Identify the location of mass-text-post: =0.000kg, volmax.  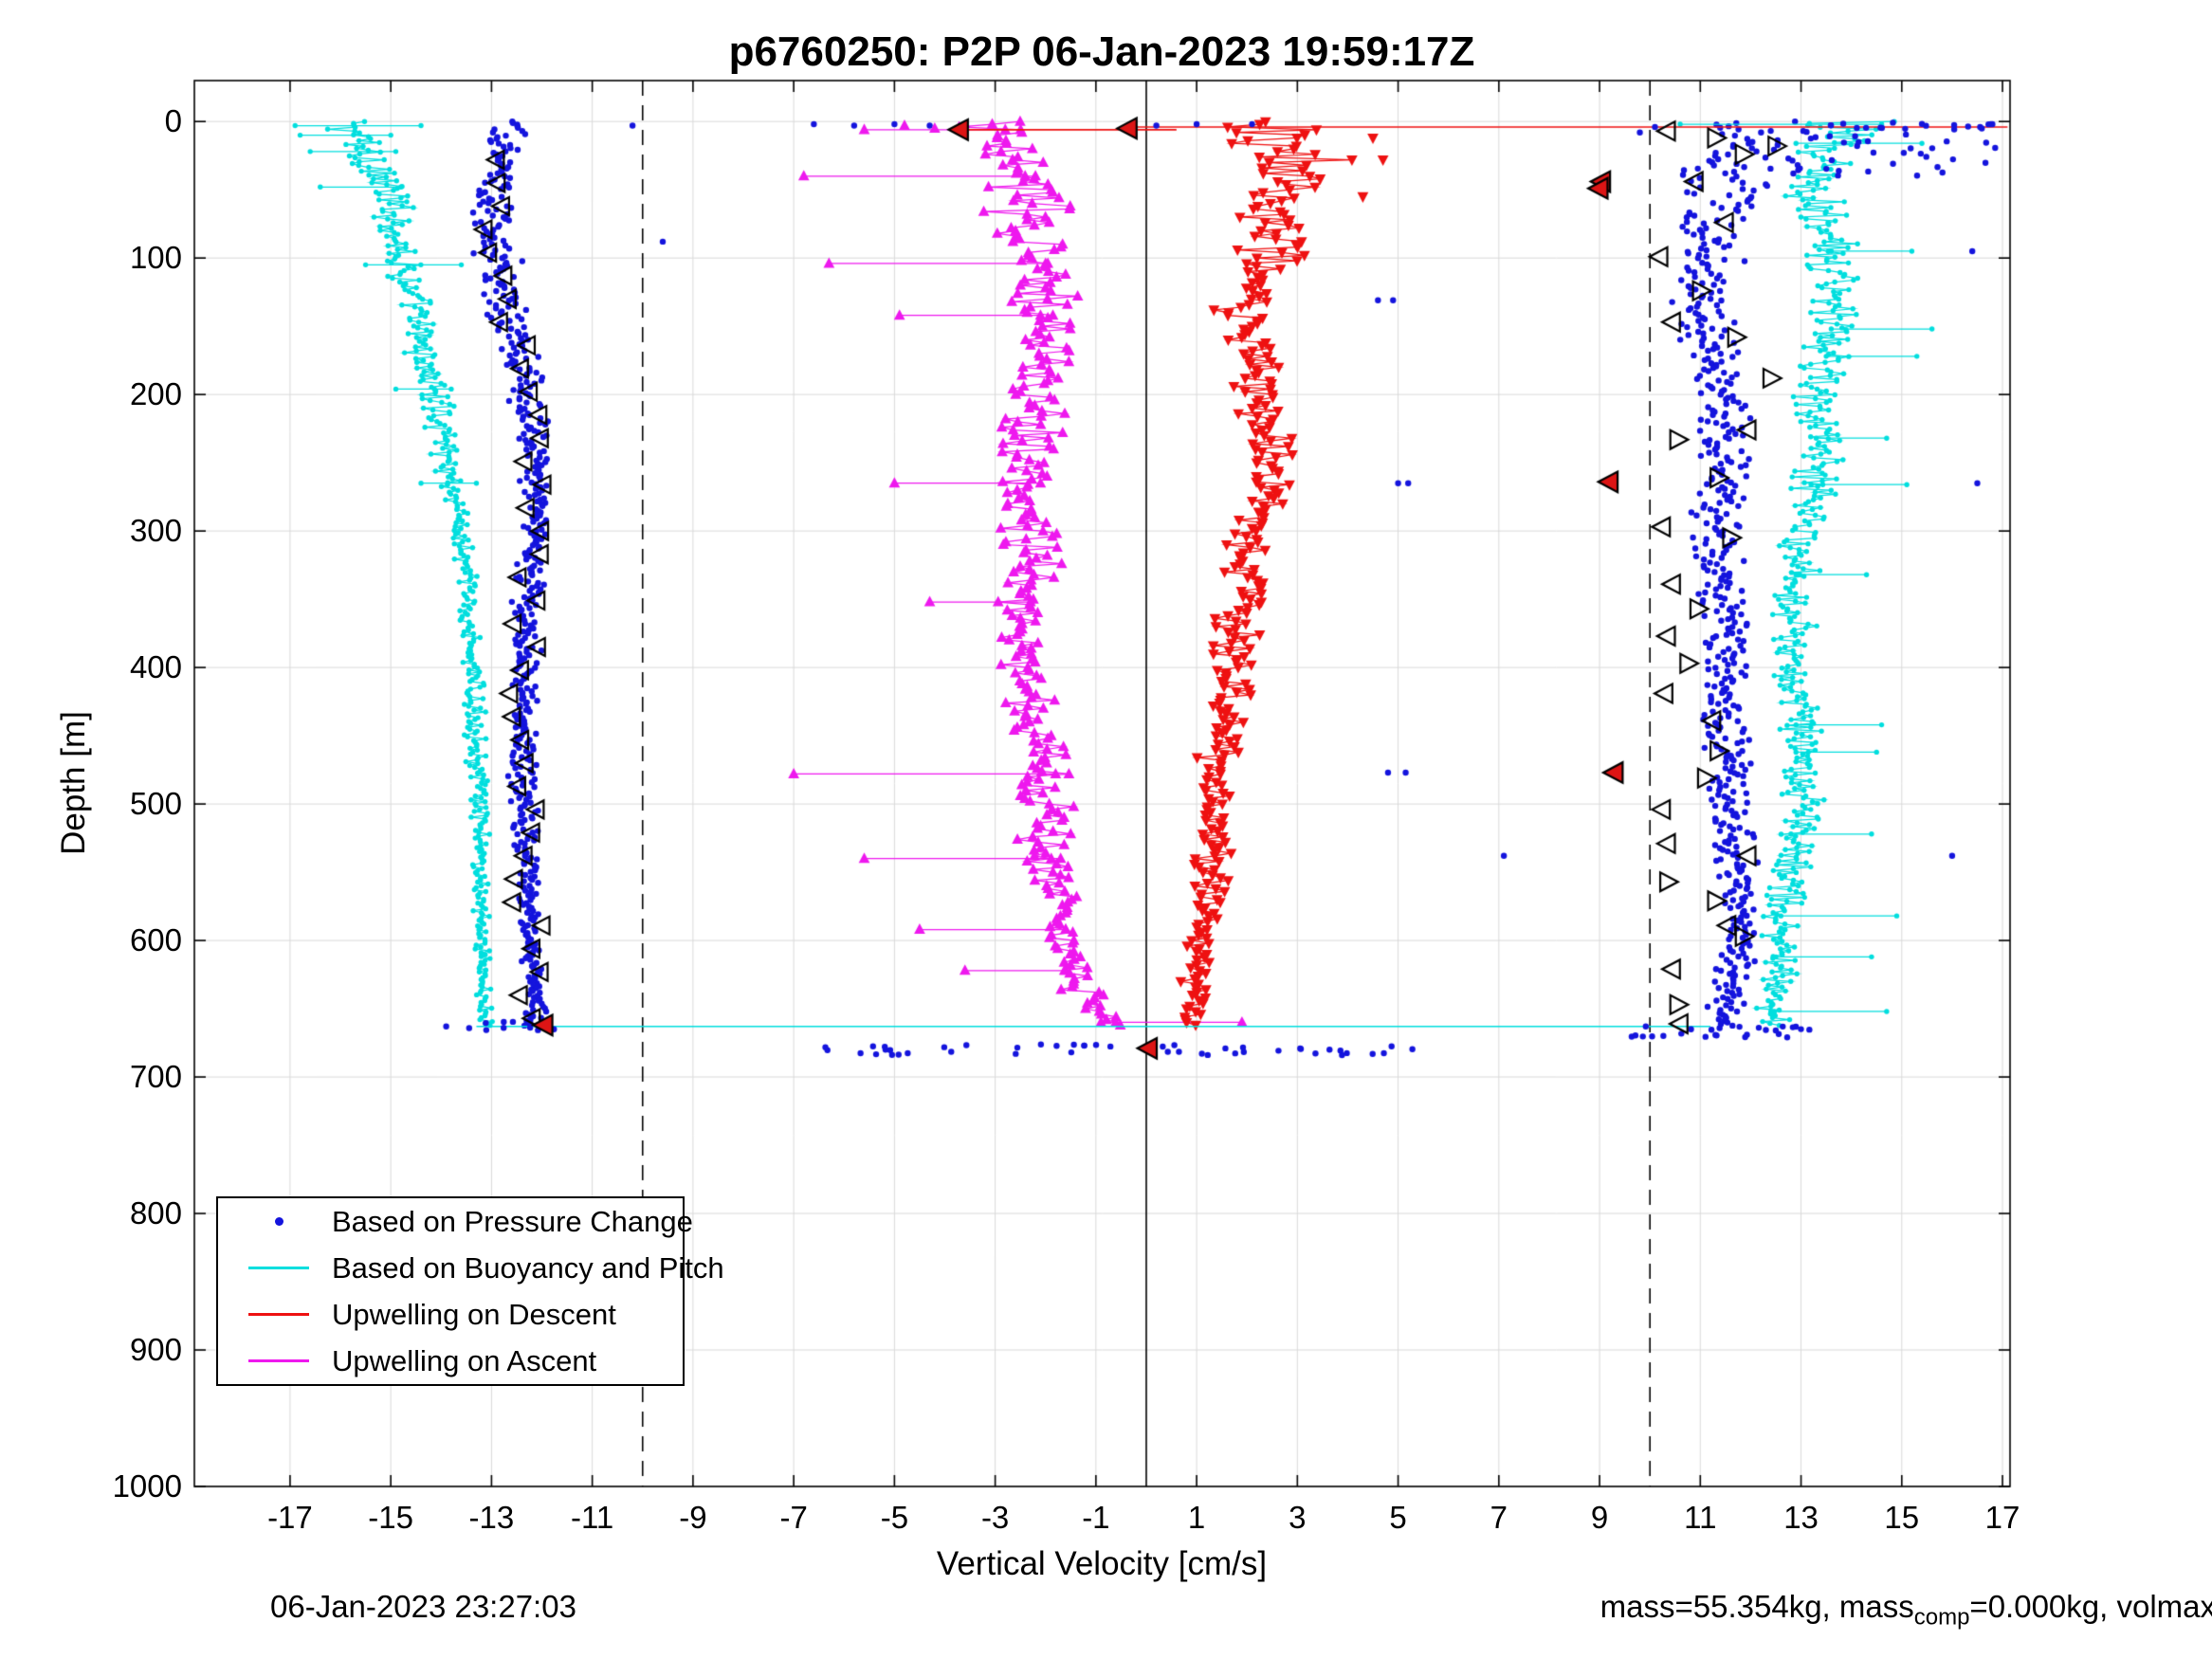
(2090, 1606).